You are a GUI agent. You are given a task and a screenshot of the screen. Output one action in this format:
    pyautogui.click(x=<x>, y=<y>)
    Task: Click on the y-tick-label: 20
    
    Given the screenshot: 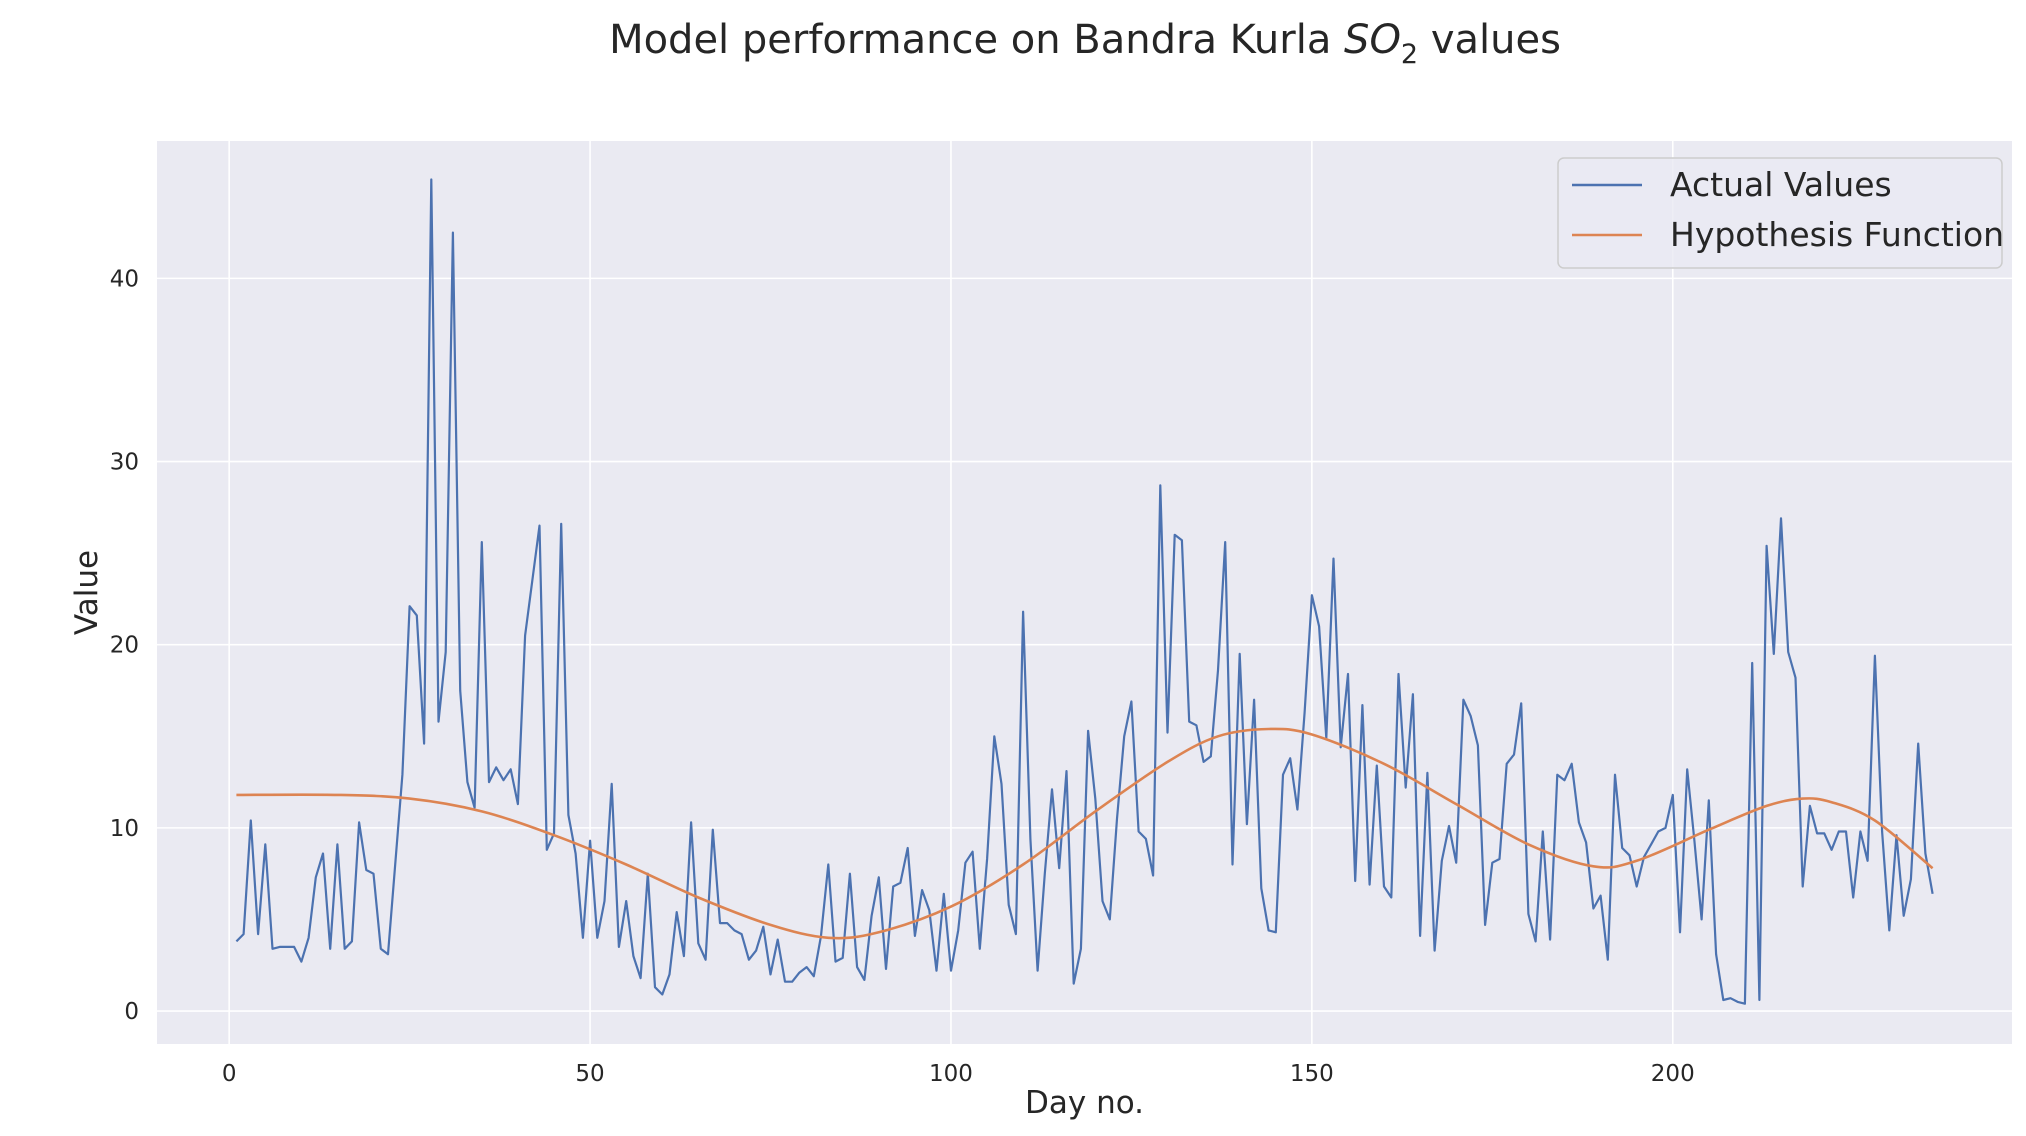 What is the action you would take?
    pyautogui.click(x=124, y=646)
    